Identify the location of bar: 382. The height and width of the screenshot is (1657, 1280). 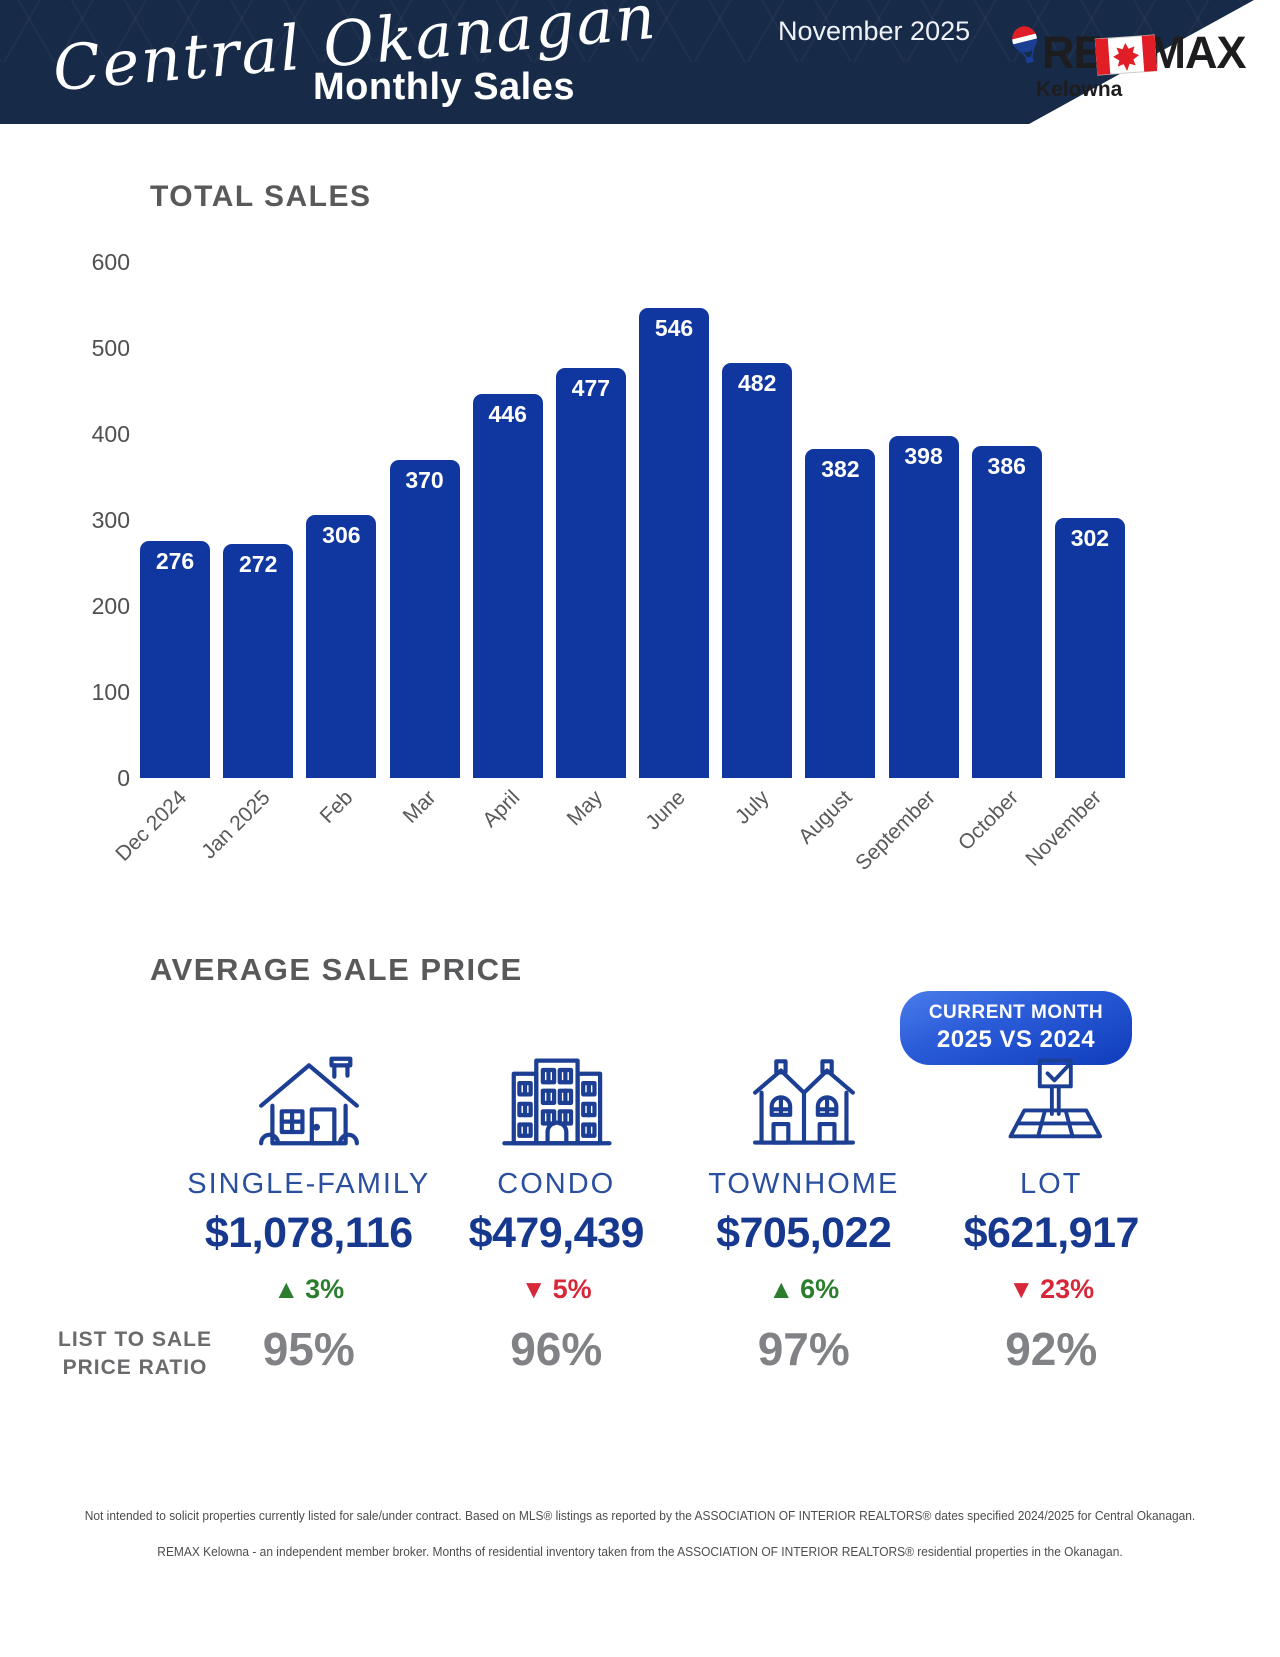
(840, 613).